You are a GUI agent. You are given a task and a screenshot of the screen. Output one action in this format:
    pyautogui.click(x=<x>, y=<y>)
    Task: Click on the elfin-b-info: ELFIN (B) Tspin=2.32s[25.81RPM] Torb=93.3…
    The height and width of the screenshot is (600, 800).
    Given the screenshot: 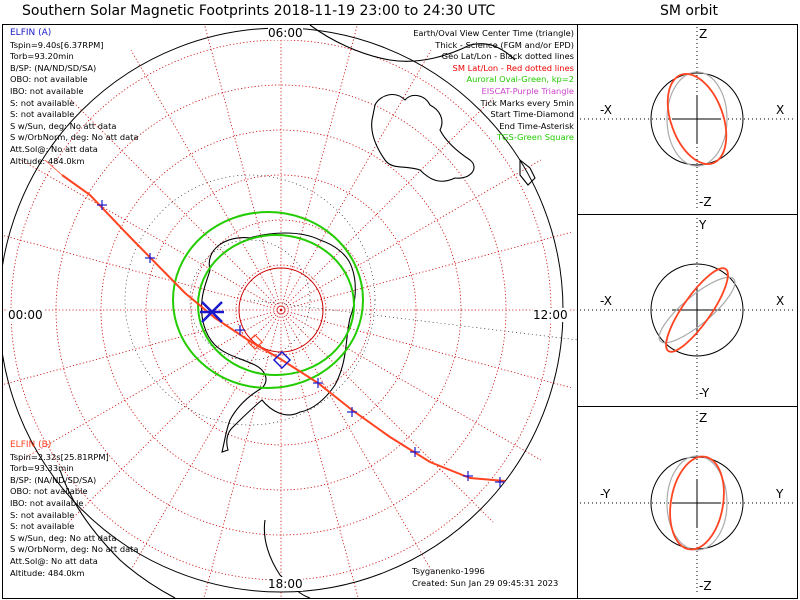 What is the action you would take?
    pyautogui.click(x=74, y=509)
    